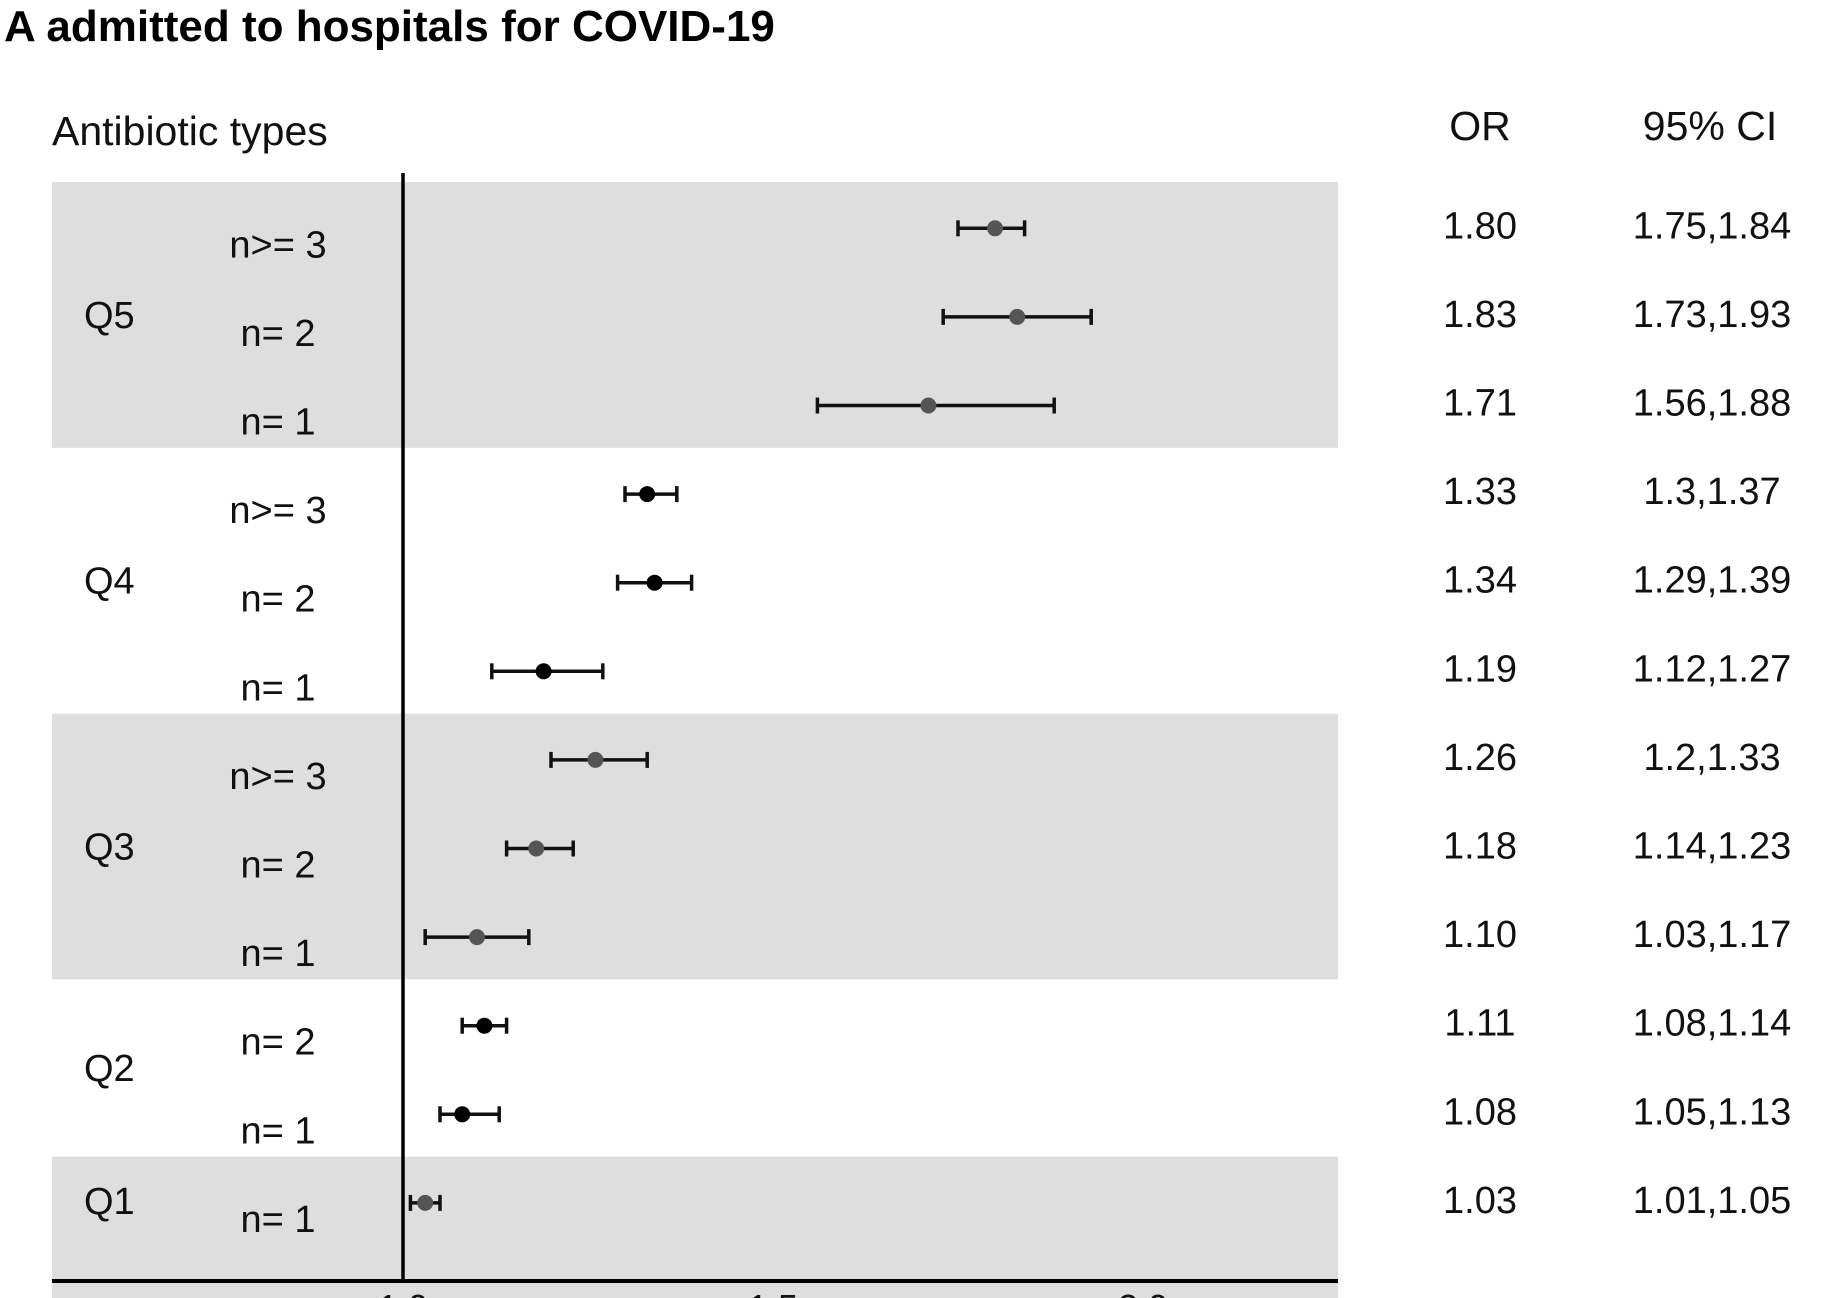  What do you see at coordinates (1480, 758) in the screenshot?
I see `or-value: 1.26` at bounding box center [1480, 758].